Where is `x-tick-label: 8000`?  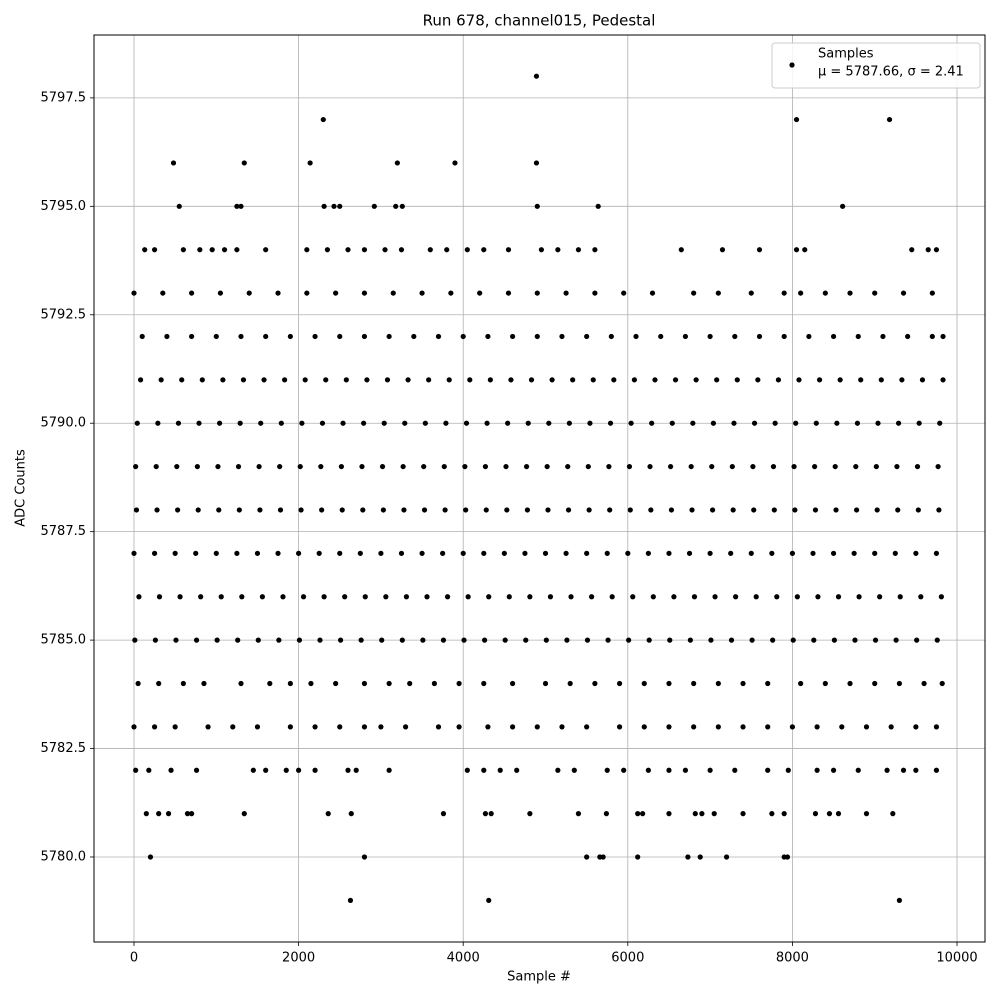 x-tick-label: 8000 is located at coordinates (792, 958).